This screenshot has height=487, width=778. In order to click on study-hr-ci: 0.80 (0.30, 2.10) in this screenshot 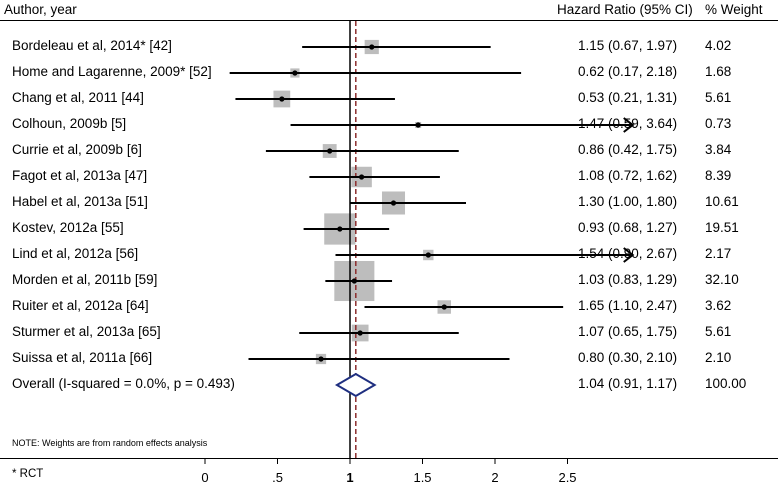, I will do `click(628, 357)`.